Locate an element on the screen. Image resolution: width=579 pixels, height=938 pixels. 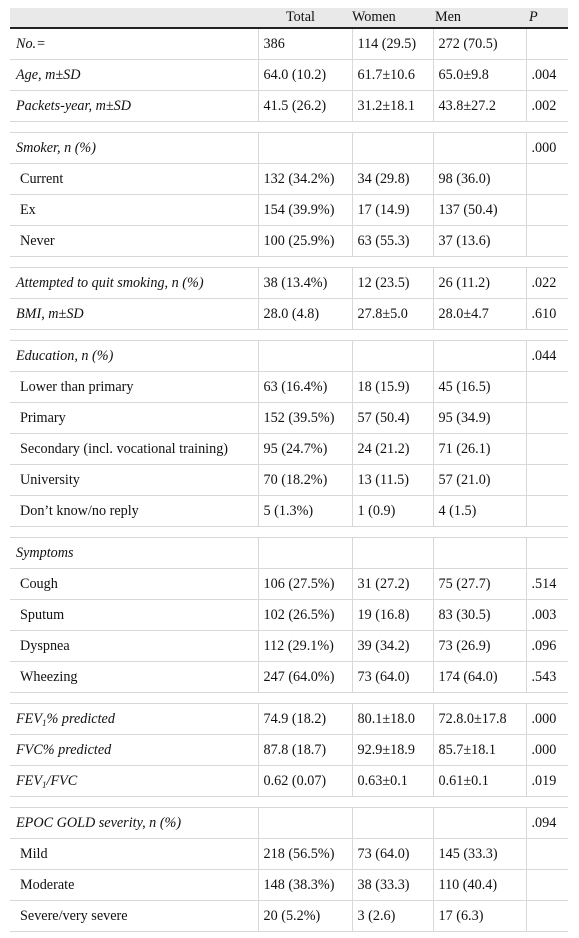
cell-men: 43.8±27.2 is located at coordinates (480, 106).